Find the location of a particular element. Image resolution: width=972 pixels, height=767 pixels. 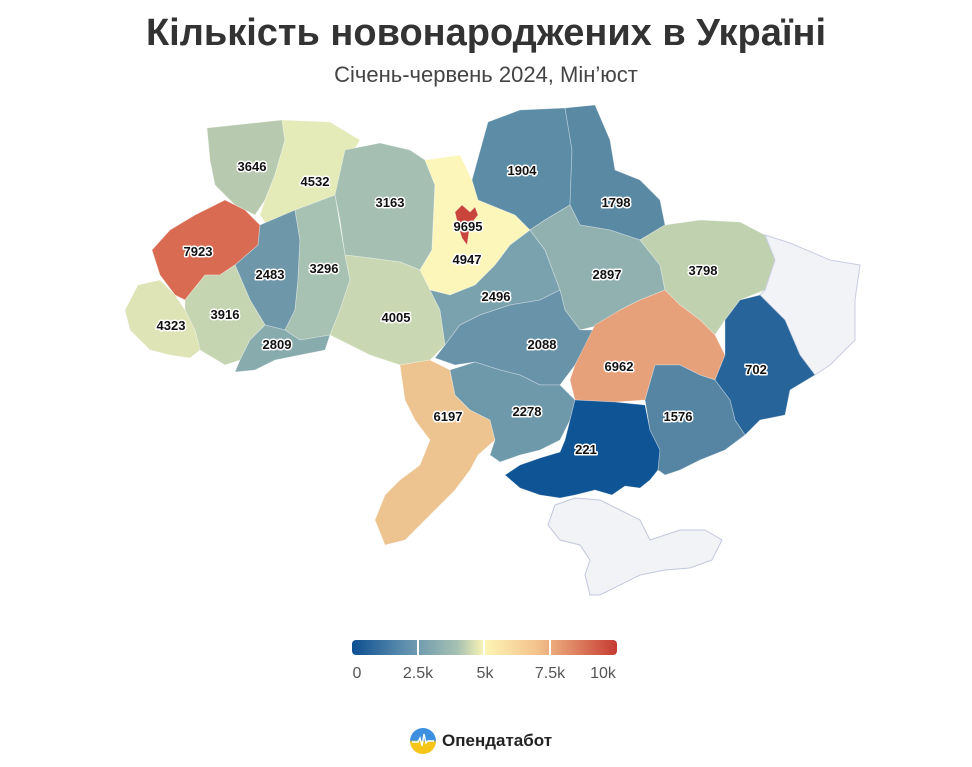

label-zhytomyr: 3163 is located at coordinates (390, 202).